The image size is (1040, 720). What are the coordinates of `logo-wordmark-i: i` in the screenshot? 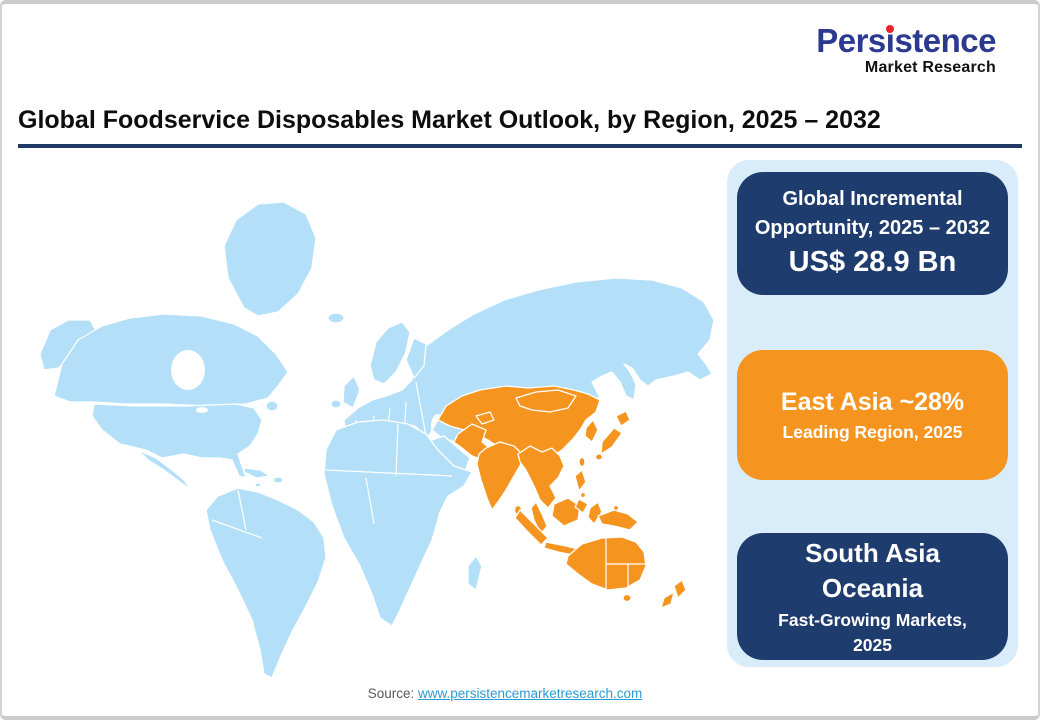 It's located at (890, 40).